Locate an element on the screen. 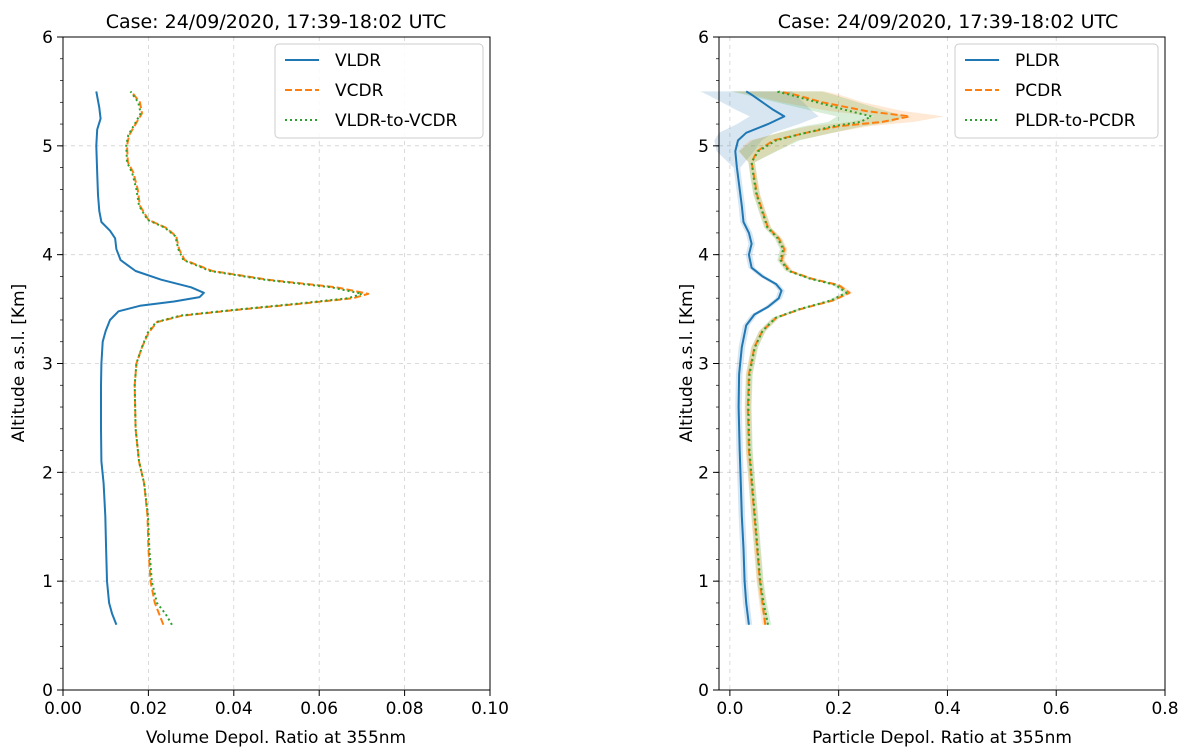 This screenshot has height=747, width=1182. volume-x-tick-label: 0.04 is located at coordinates (234, 709).